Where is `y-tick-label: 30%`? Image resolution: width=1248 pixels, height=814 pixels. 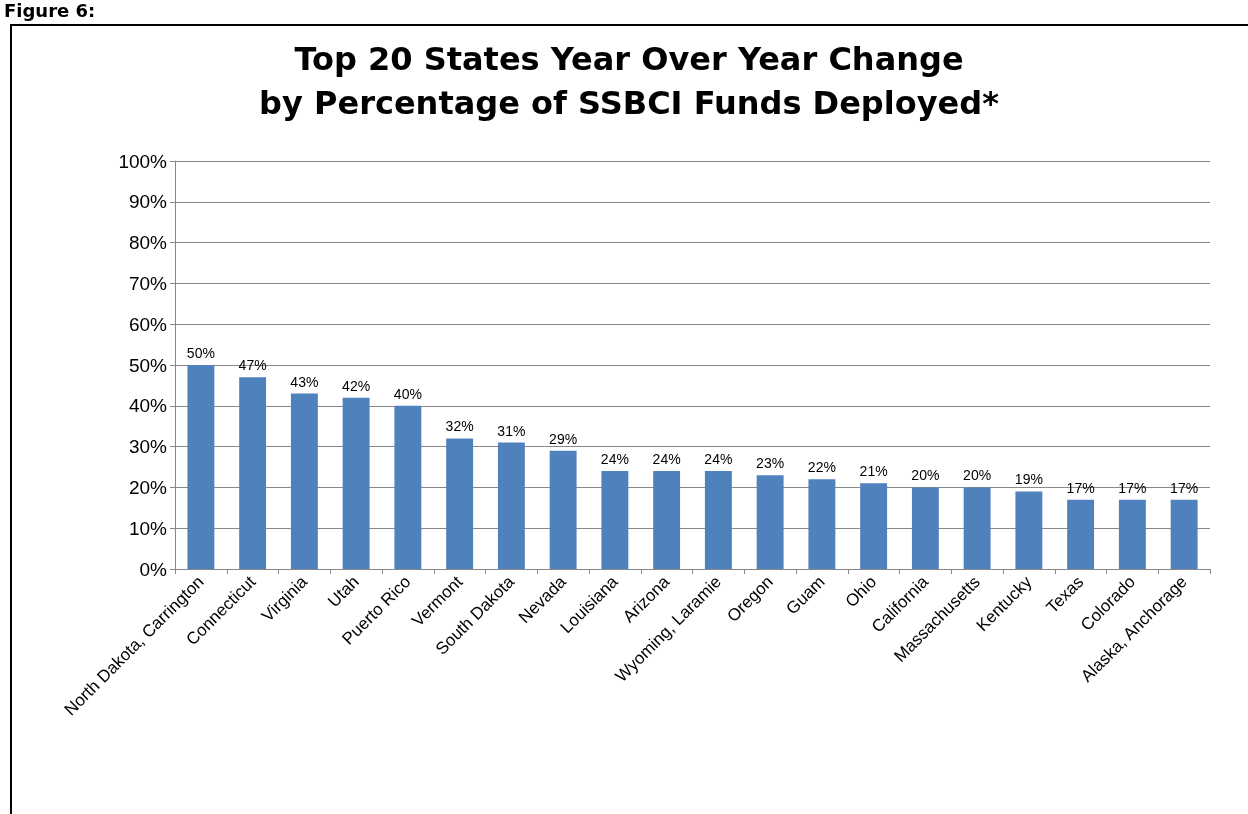 y-tick-label: 30% is located at coordinates (148, 447).